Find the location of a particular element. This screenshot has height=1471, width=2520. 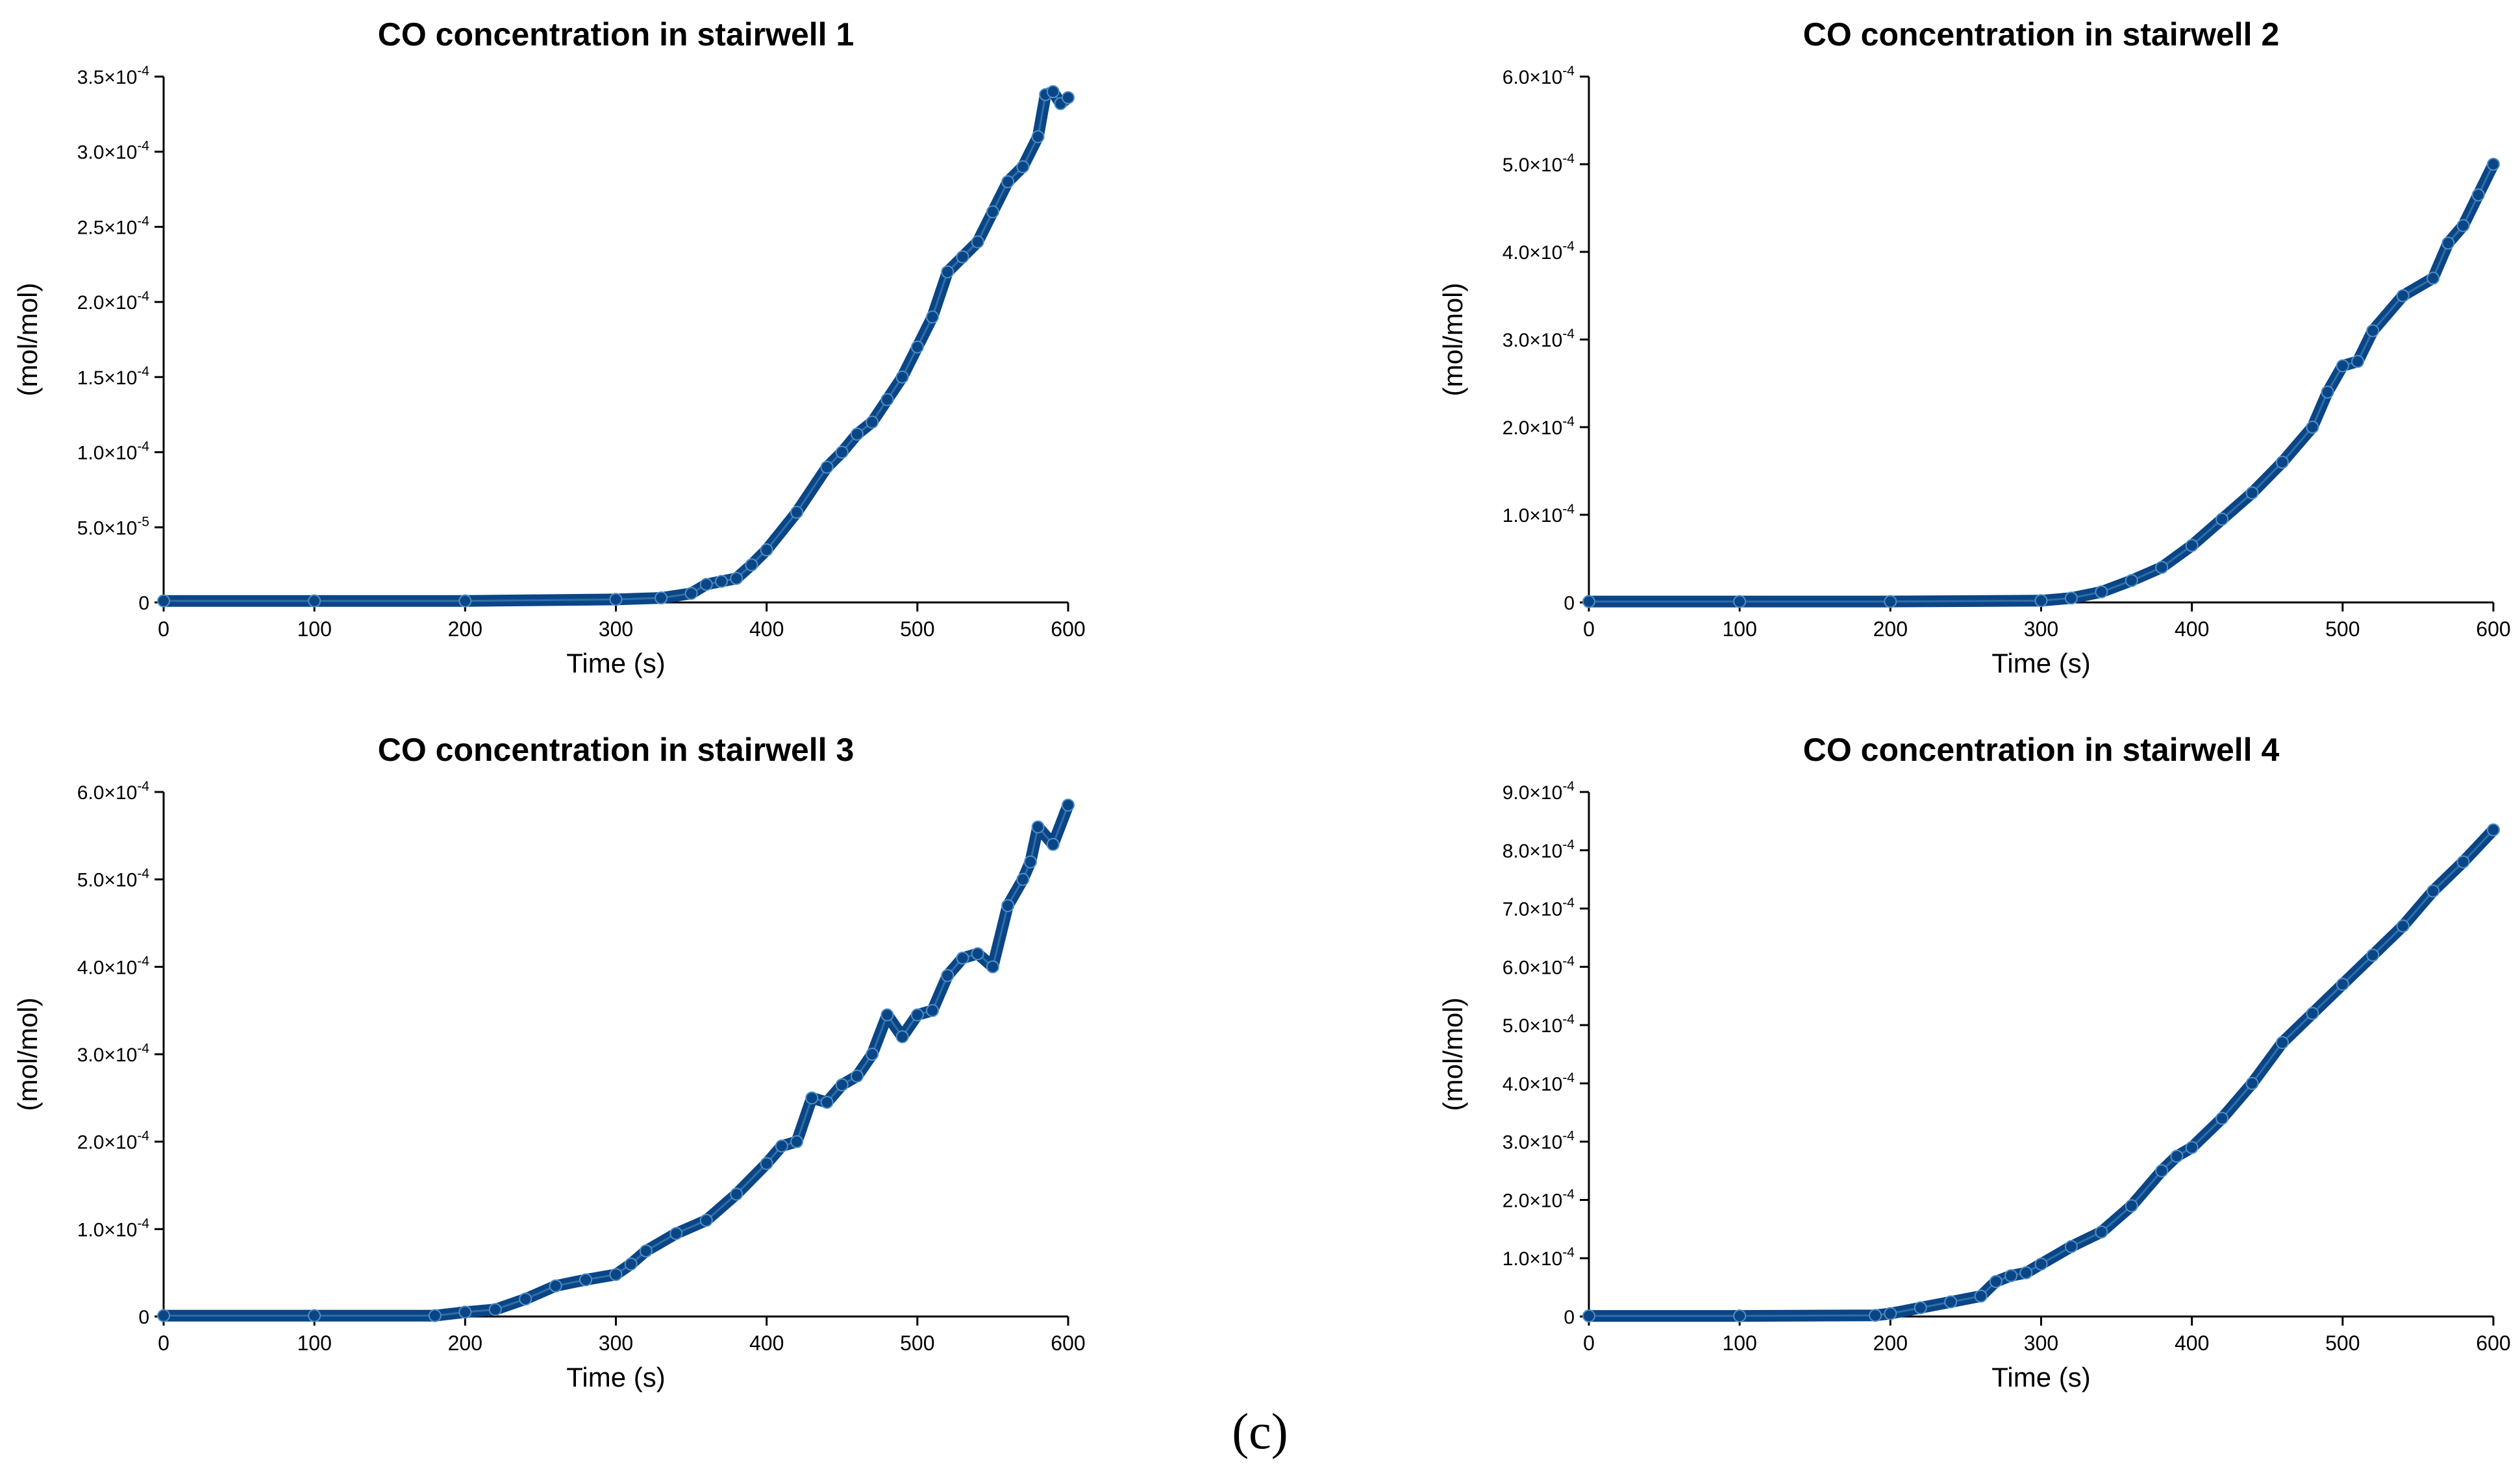

y-tick-mantissa: 2.0 is located at coordinates (1516, 1200).